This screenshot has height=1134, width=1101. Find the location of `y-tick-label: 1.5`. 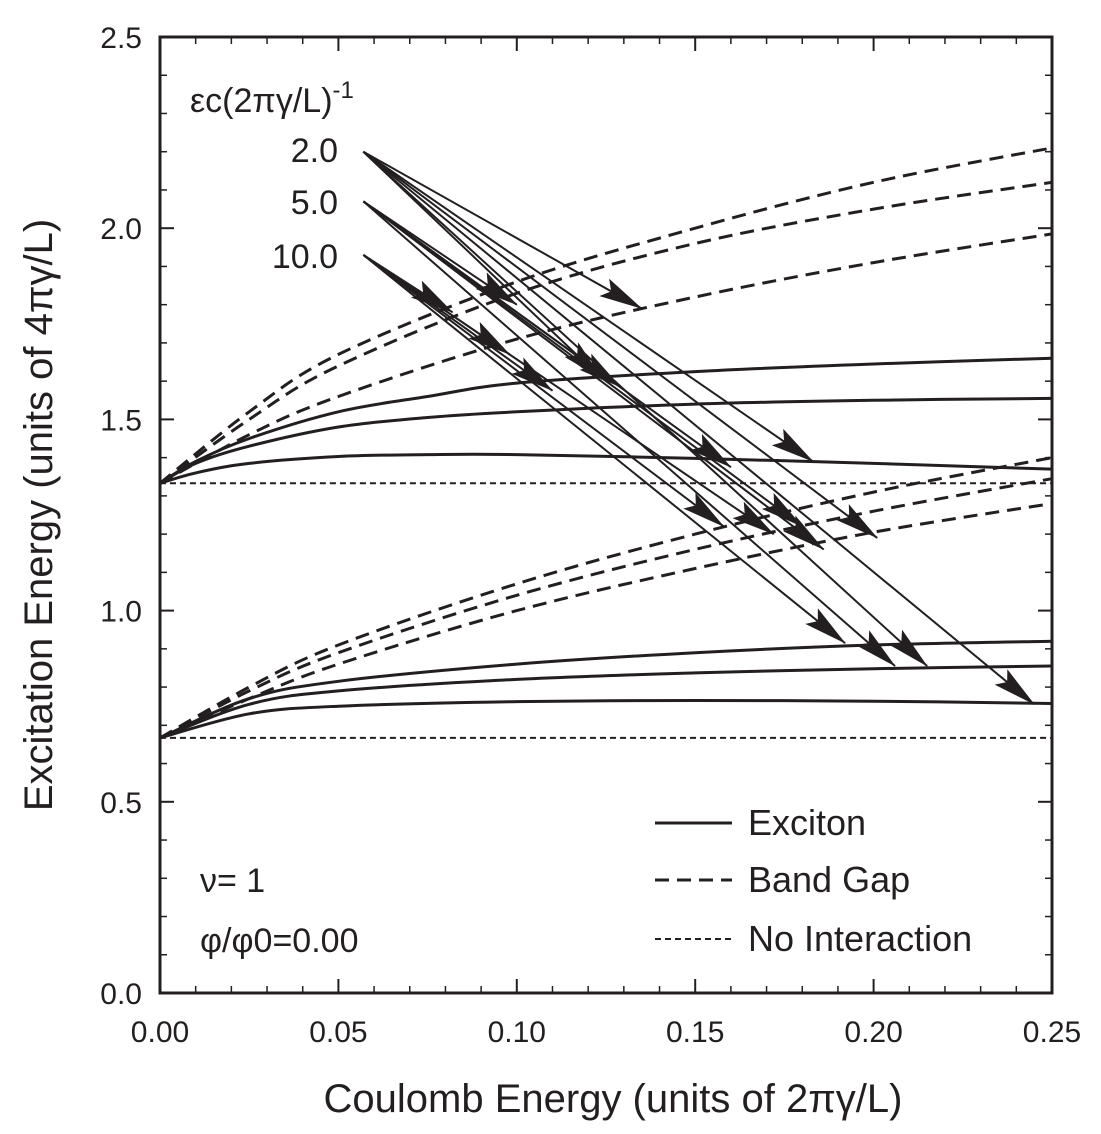

y-tick-label: 1.5 is located at coordinates (121, 420).